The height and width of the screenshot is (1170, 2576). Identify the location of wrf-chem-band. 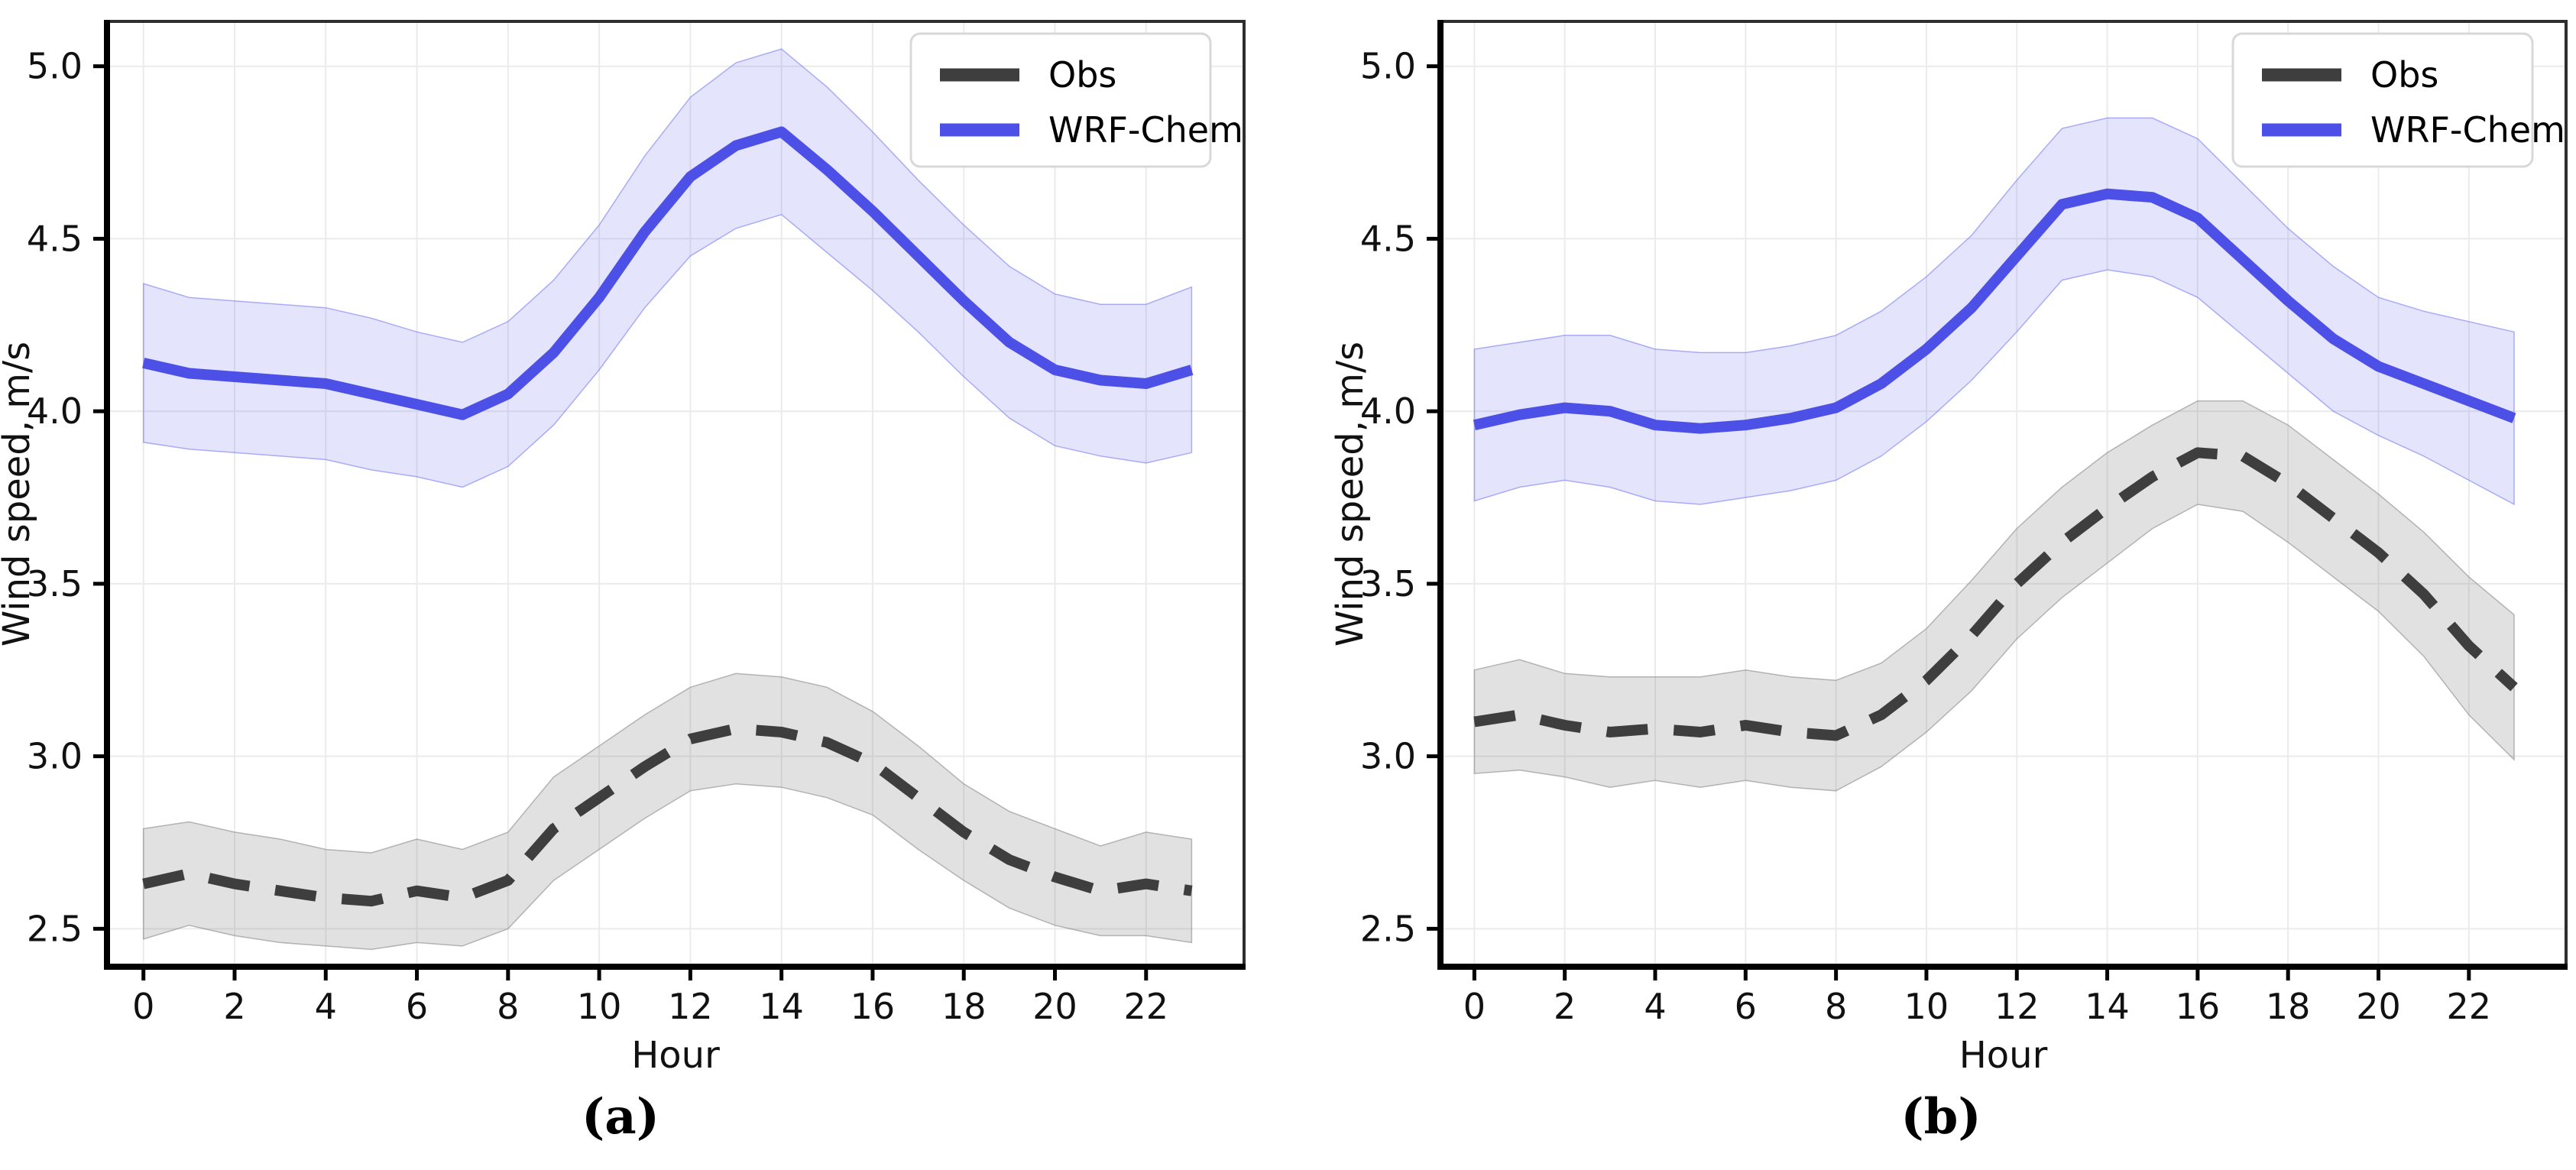
(1994, 311).